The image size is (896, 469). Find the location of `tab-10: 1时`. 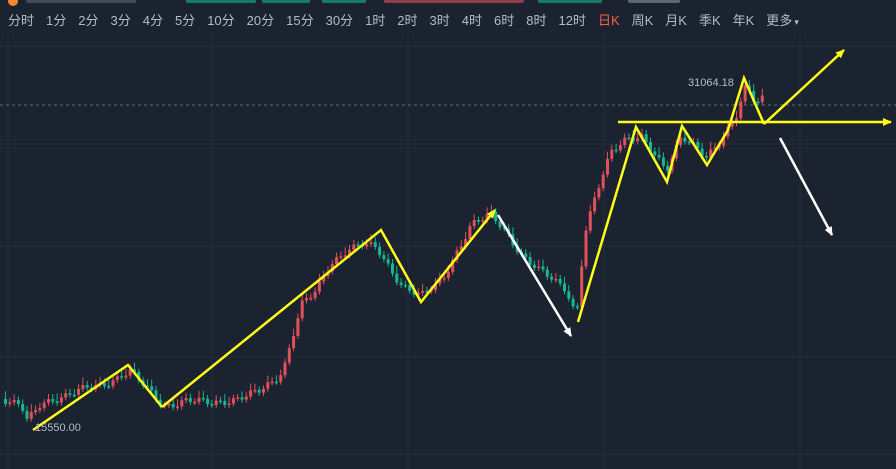

tab-10: 1时 is located at coordinates (375, 21).